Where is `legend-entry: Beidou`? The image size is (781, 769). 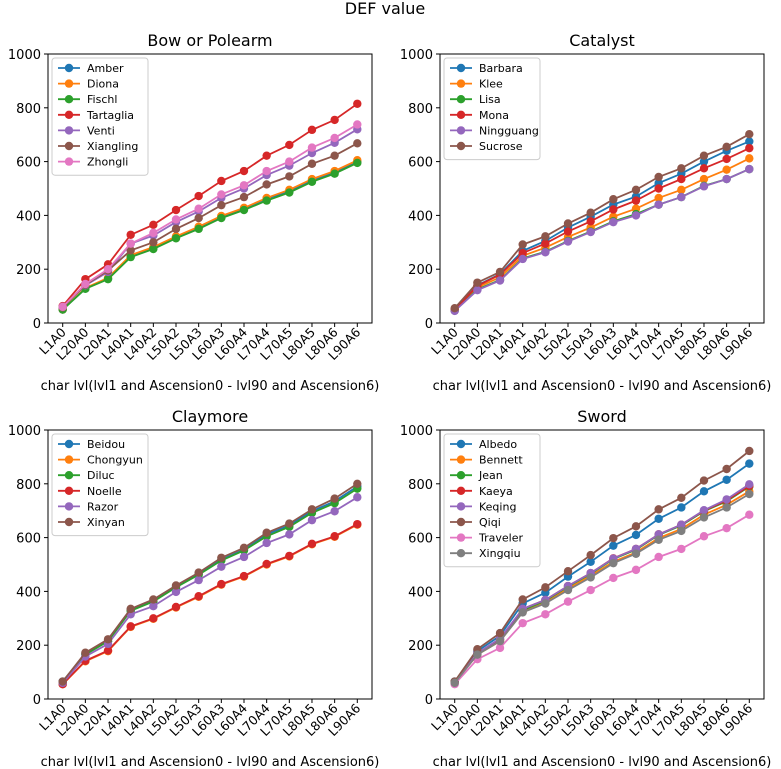 legend-entry: Beidou is located at coordinates (106, 444).